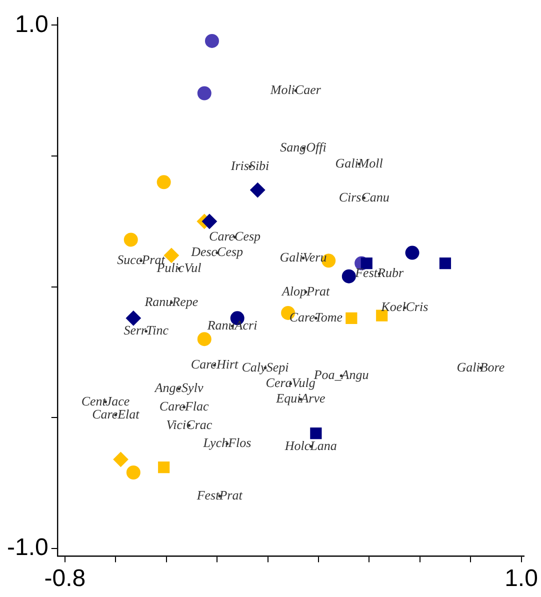 This screenshot has height=597, width=541. I want to click on data-label: CareTome, so click(316, 317).